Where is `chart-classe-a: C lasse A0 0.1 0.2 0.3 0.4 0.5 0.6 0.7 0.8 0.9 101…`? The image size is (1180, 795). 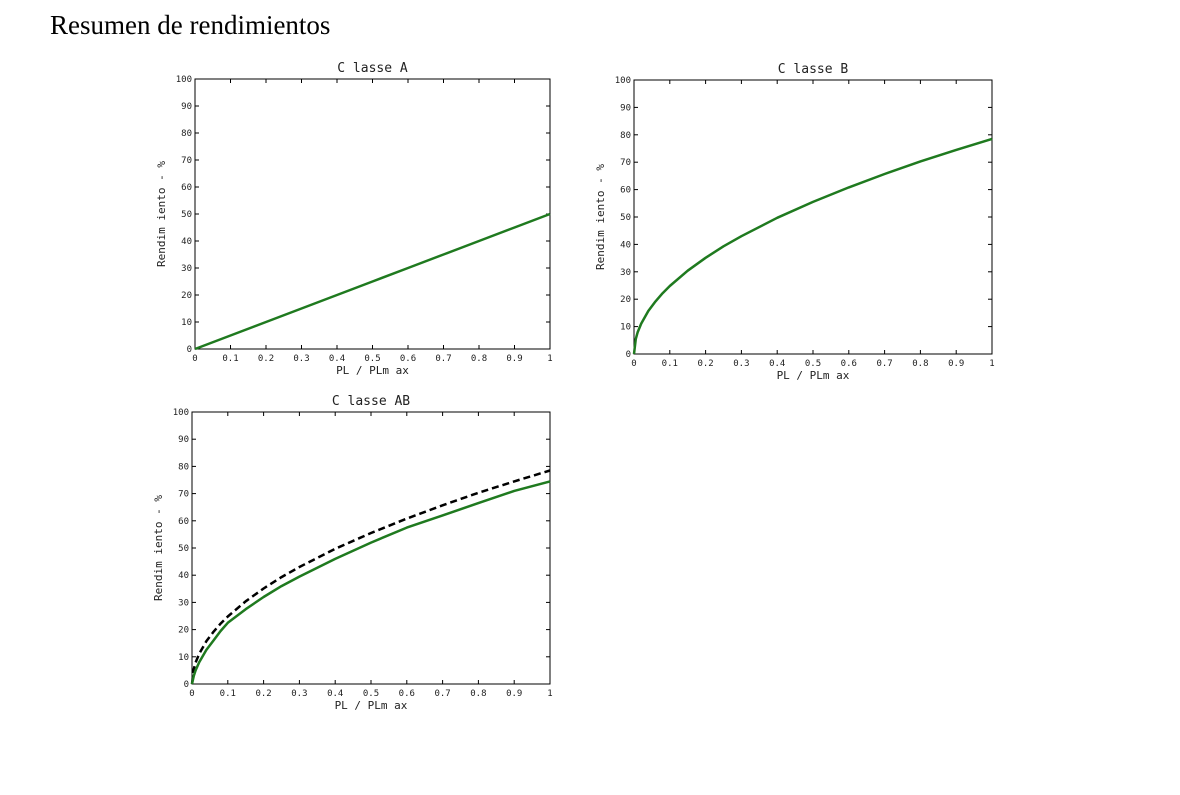 chart-classe-a: C lasse A0 0.1 0.2 0.3 0.4 0.5 0.6 0.7 0.8 0.9 101… is located at coordinates (354, 219).